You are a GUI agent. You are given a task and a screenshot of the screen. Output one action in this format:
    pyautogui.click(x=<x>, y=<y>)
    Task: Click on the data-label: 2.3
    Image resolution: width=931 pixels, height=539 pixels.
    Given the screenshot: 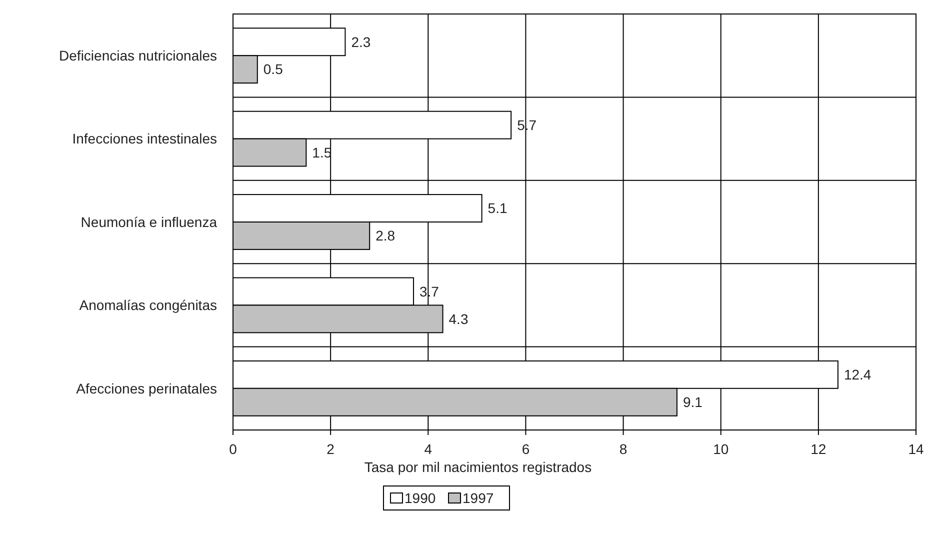 What is the action you would take?
    pyautogui.click(x=361, y=42)
    